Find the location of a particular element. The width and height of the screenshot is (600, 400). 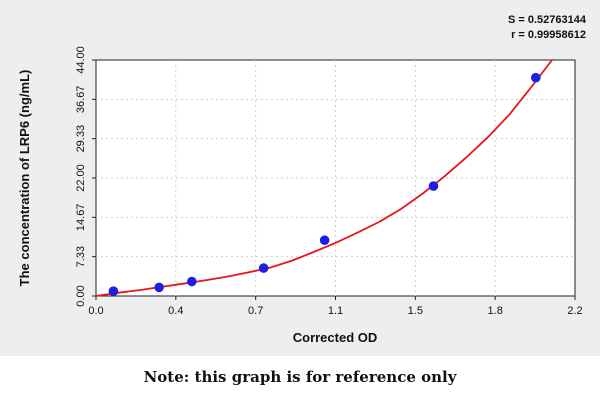

y-axis-title: The concentration of LRP6 (ng/mL) is located at coordinates (24, 178).